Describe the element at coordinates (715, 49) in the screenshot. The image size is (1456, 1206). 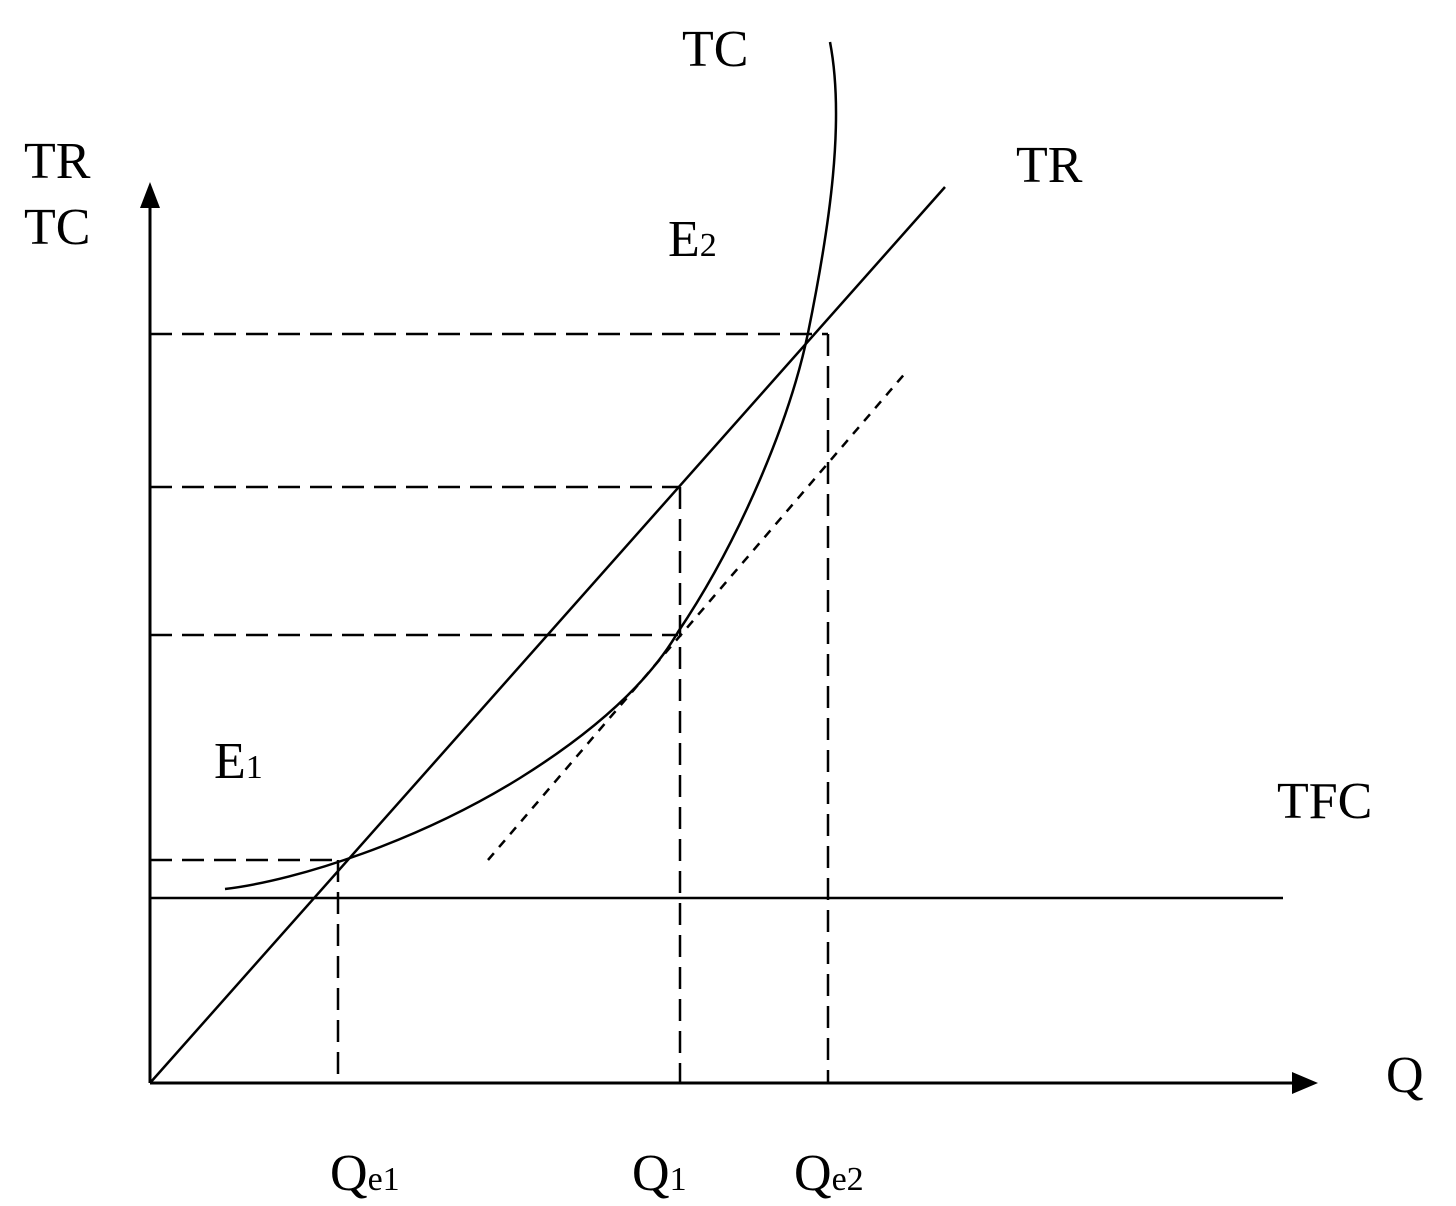
I see `tc-curve-label: TC` at that location.